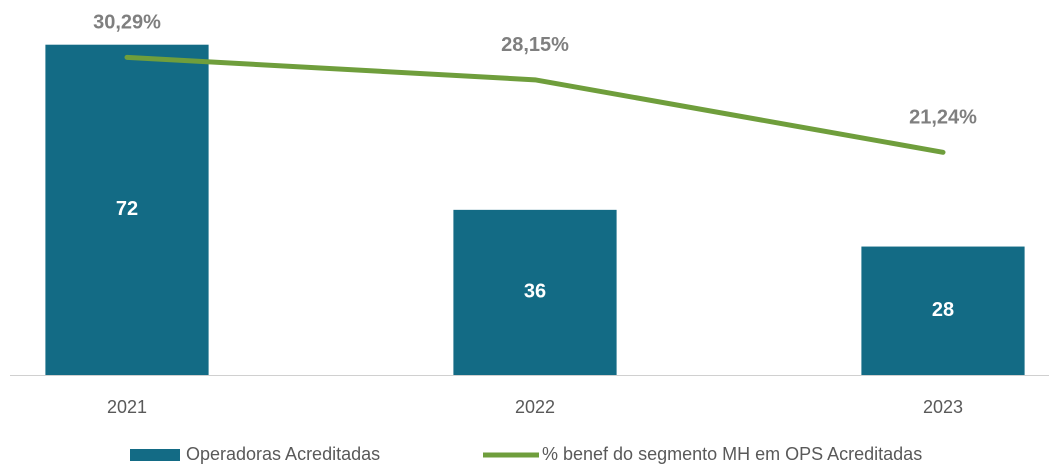 This screenshot has width=1049, height=466. What do you see at coordinates (535, 45) in the screenshot?
I see `line-value-label: 28,15%` at bounding box center [535, 45].